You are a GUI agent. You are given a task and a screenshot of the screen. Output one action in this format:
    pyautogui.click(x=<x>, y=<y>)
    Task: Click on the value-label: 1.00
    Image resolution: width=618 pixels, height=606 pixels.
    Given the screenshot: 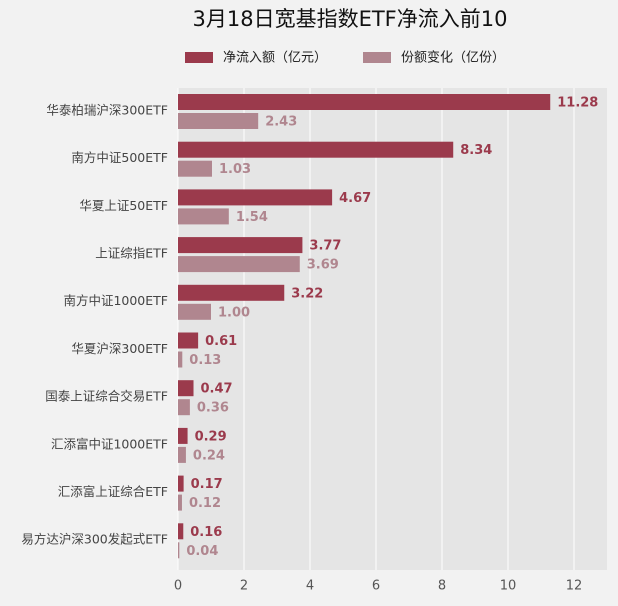 What is the action you would take?
    pyautogui.click(x=234, y=312)
    